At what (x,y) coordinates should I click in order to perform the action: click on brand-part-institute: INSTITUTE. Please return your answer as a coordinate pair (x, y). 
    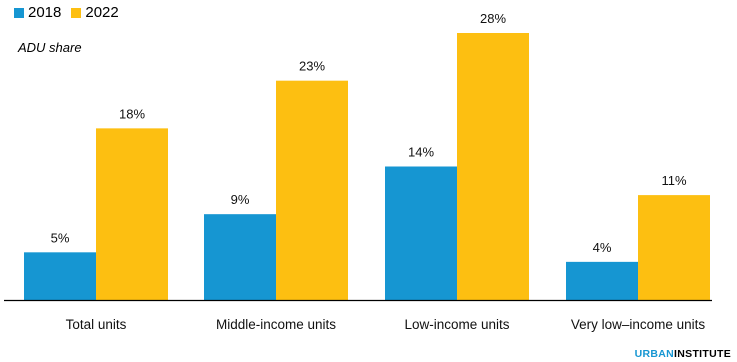
    Looking at the image, I should click on (702, 354).